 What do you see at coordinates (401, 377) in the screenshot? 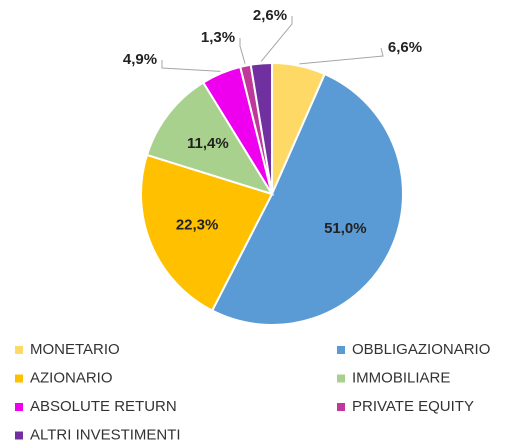
I see `legend-label: IMMOBILIARE` at bounding box center [401, 377].